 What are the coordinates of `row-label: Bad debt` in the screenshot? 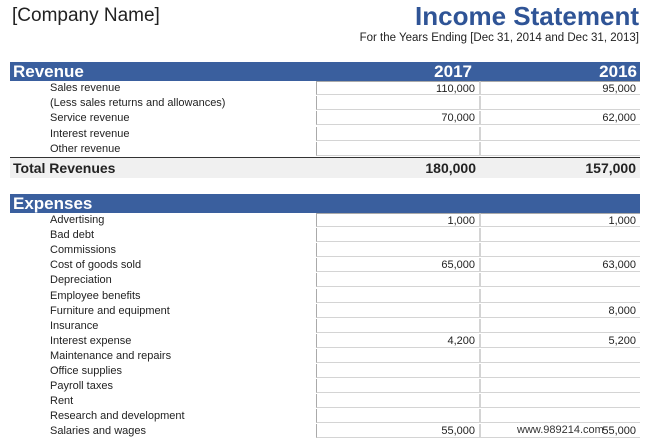 It's located at (72, 235).